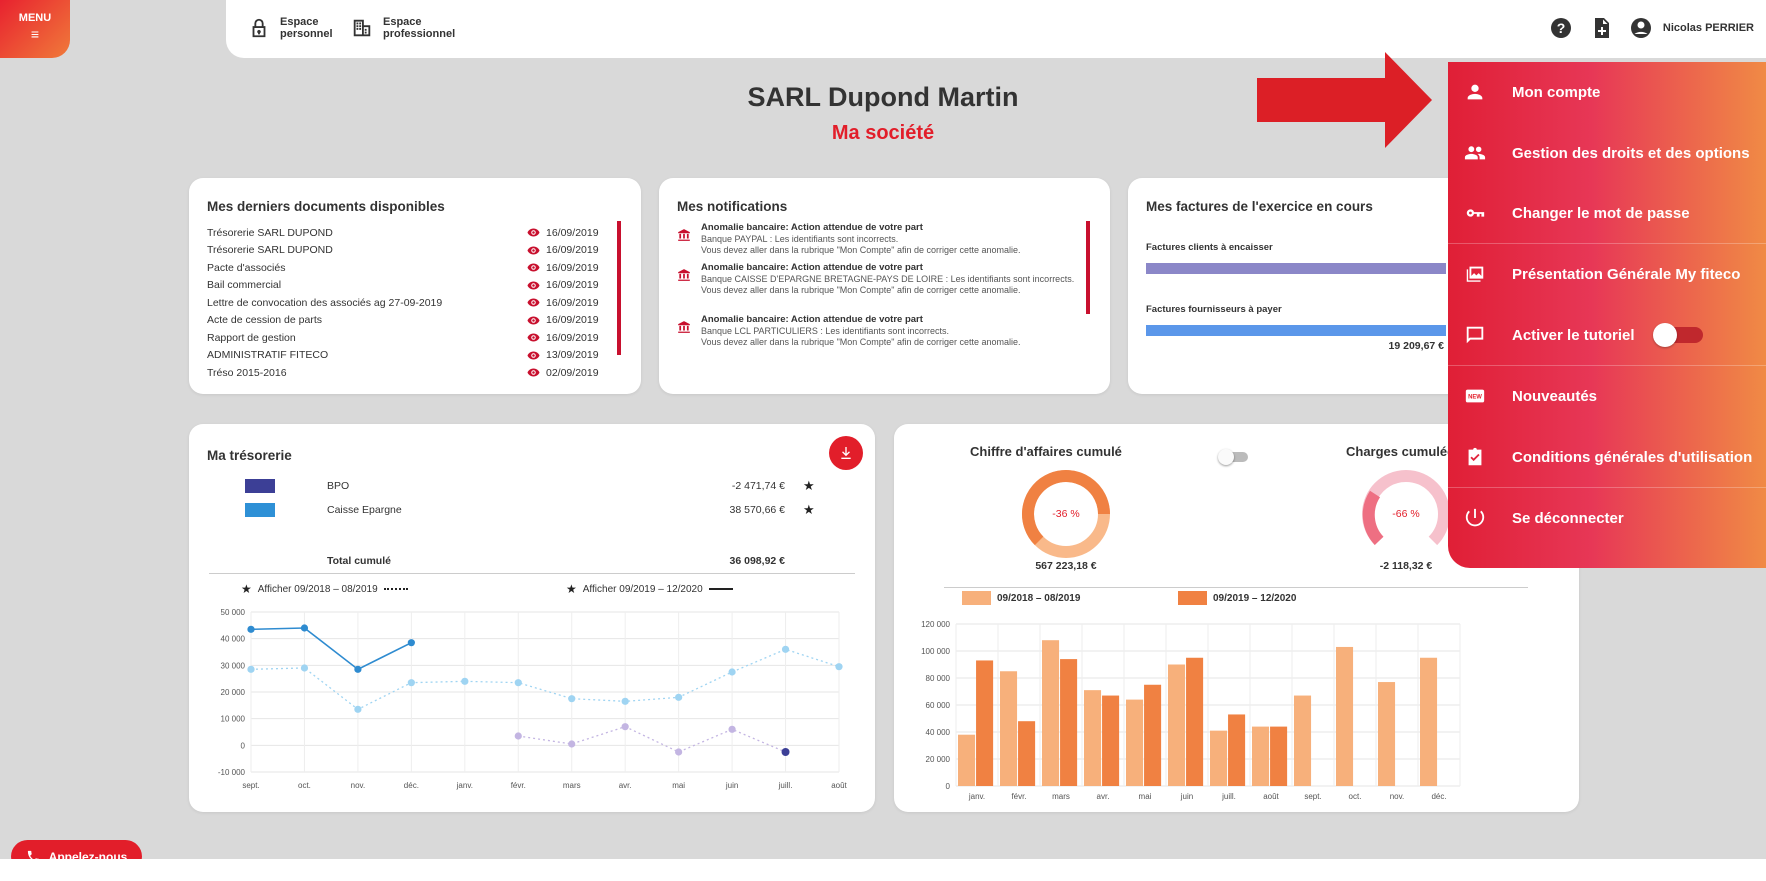  Describe the element at coordinates (405, 338) in the screenshot. I see `document-item: Rapport de gestion 16/09/2019` at that location.